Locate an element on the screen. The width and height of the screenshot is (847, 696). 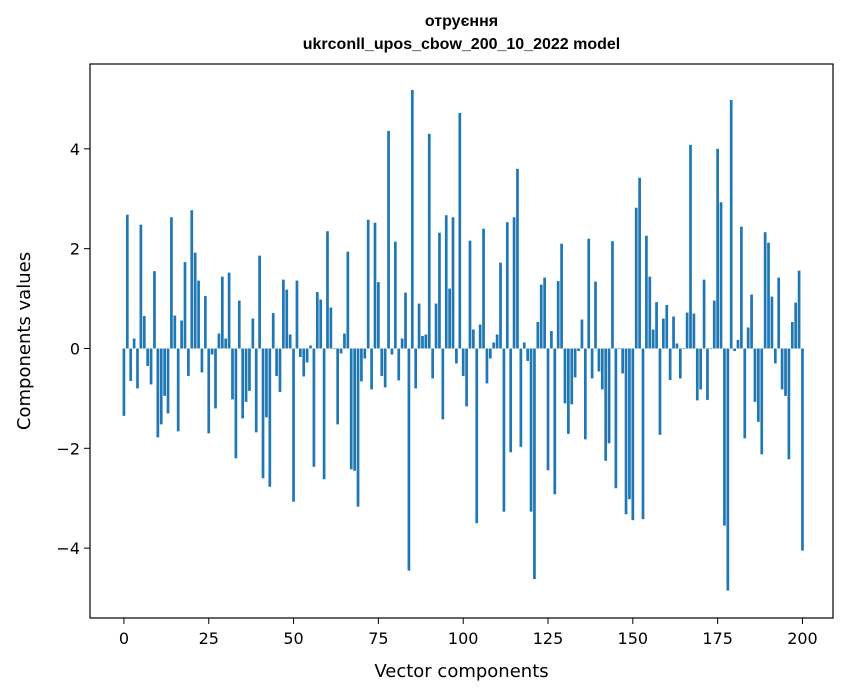
x-tick-label: 200 is located at coordinates (802, 638).